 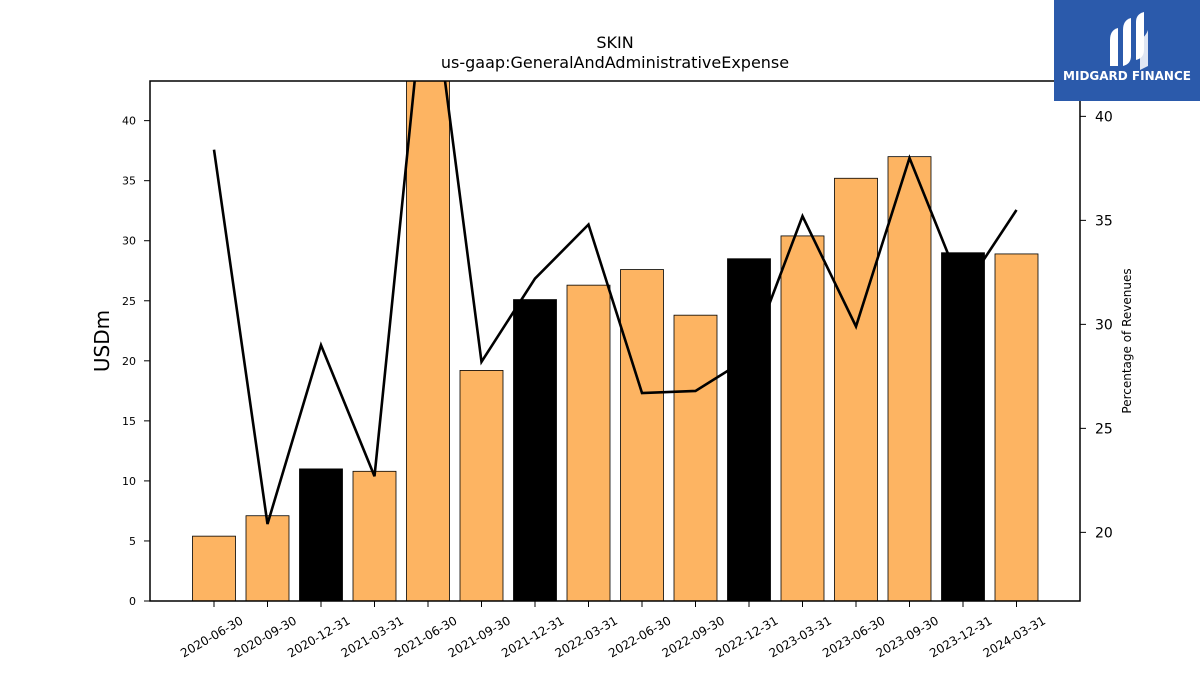 What do you see at coordinates (129, 241) in the screenshot?
I see `y-tick-label: 30` at bounding box center [129, 241].